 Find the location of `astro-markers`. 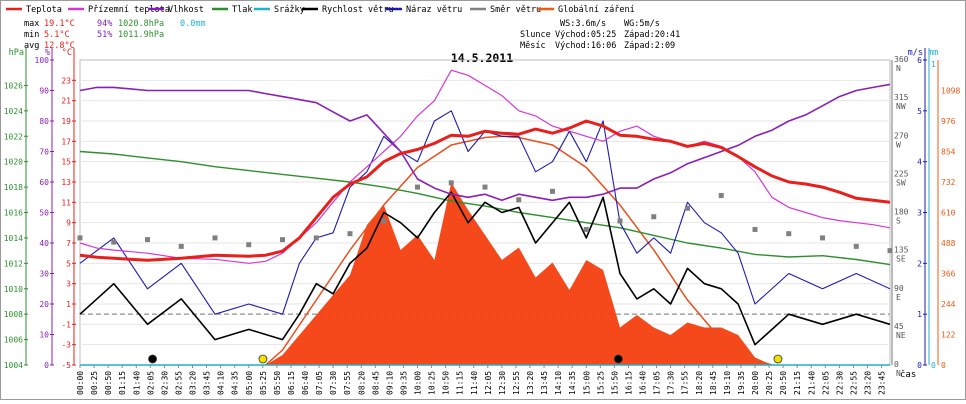

astro-markers is located at coordinates (465, 359).